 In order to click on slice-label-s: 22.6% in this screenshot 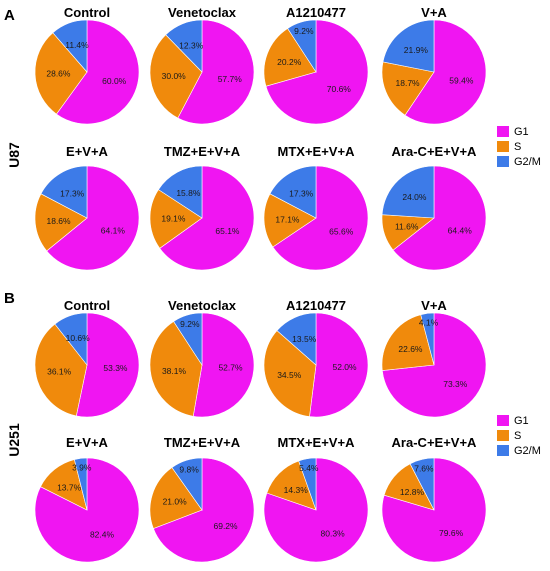, I will do `click(410, 349)`.